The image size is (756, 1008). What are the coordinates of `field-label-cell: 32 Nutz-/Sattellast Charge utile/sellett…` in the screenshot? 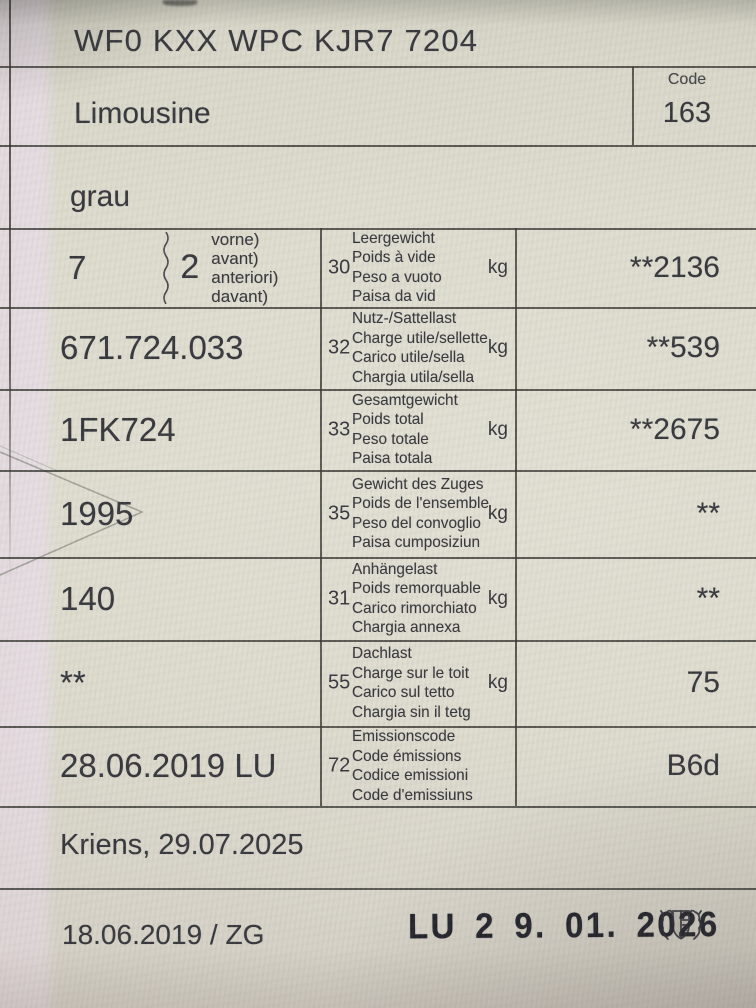 It's located at (418, 348).